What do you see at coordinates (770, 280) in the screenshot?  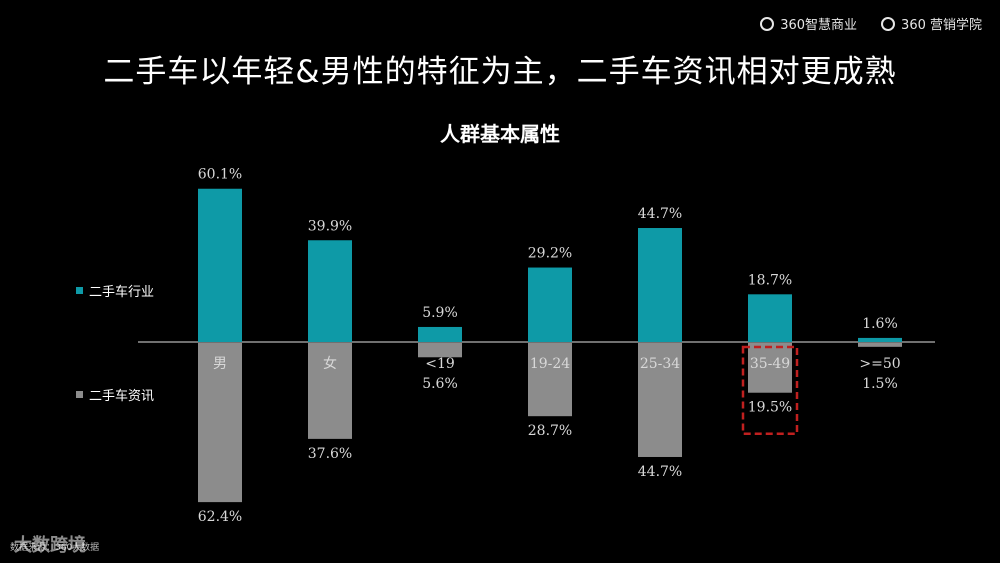 I see `label-industry-5: 18.7%` at bounding box center [770, 280].